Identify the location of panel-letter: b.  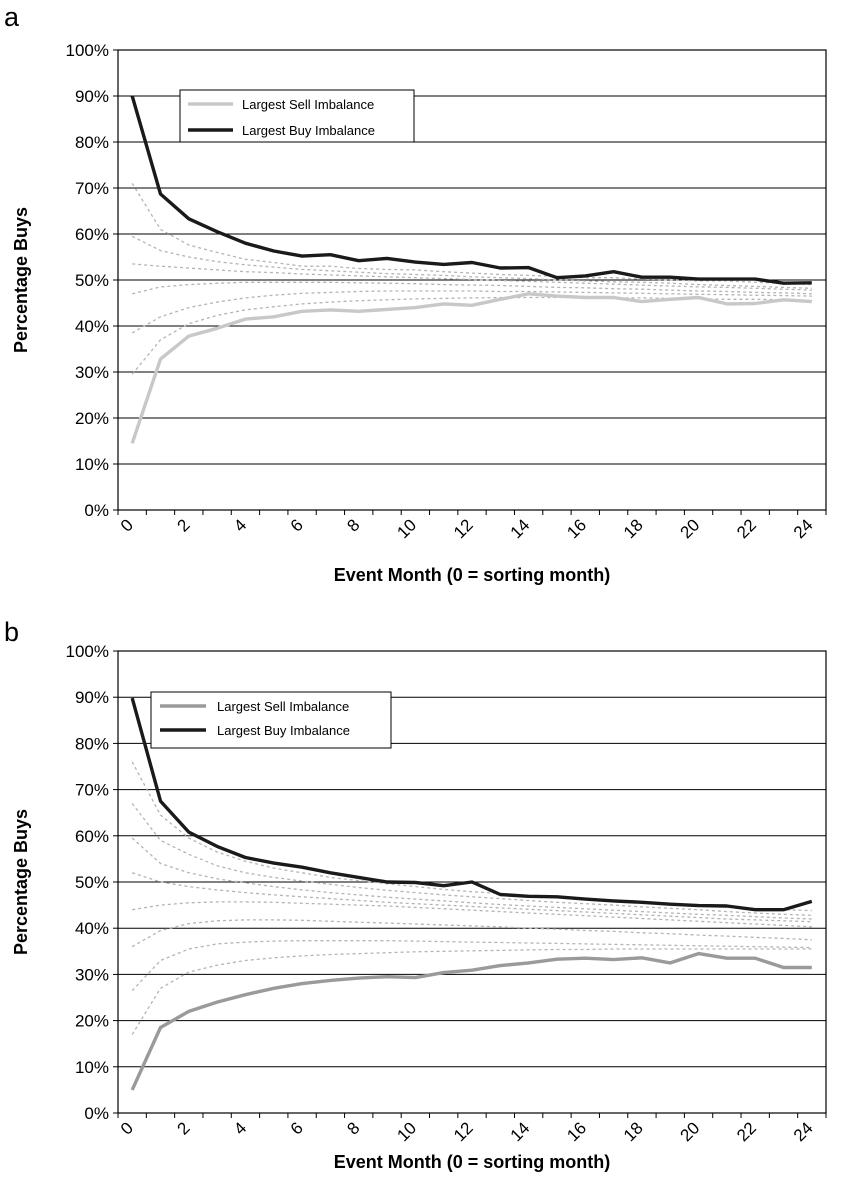
(11, 632).